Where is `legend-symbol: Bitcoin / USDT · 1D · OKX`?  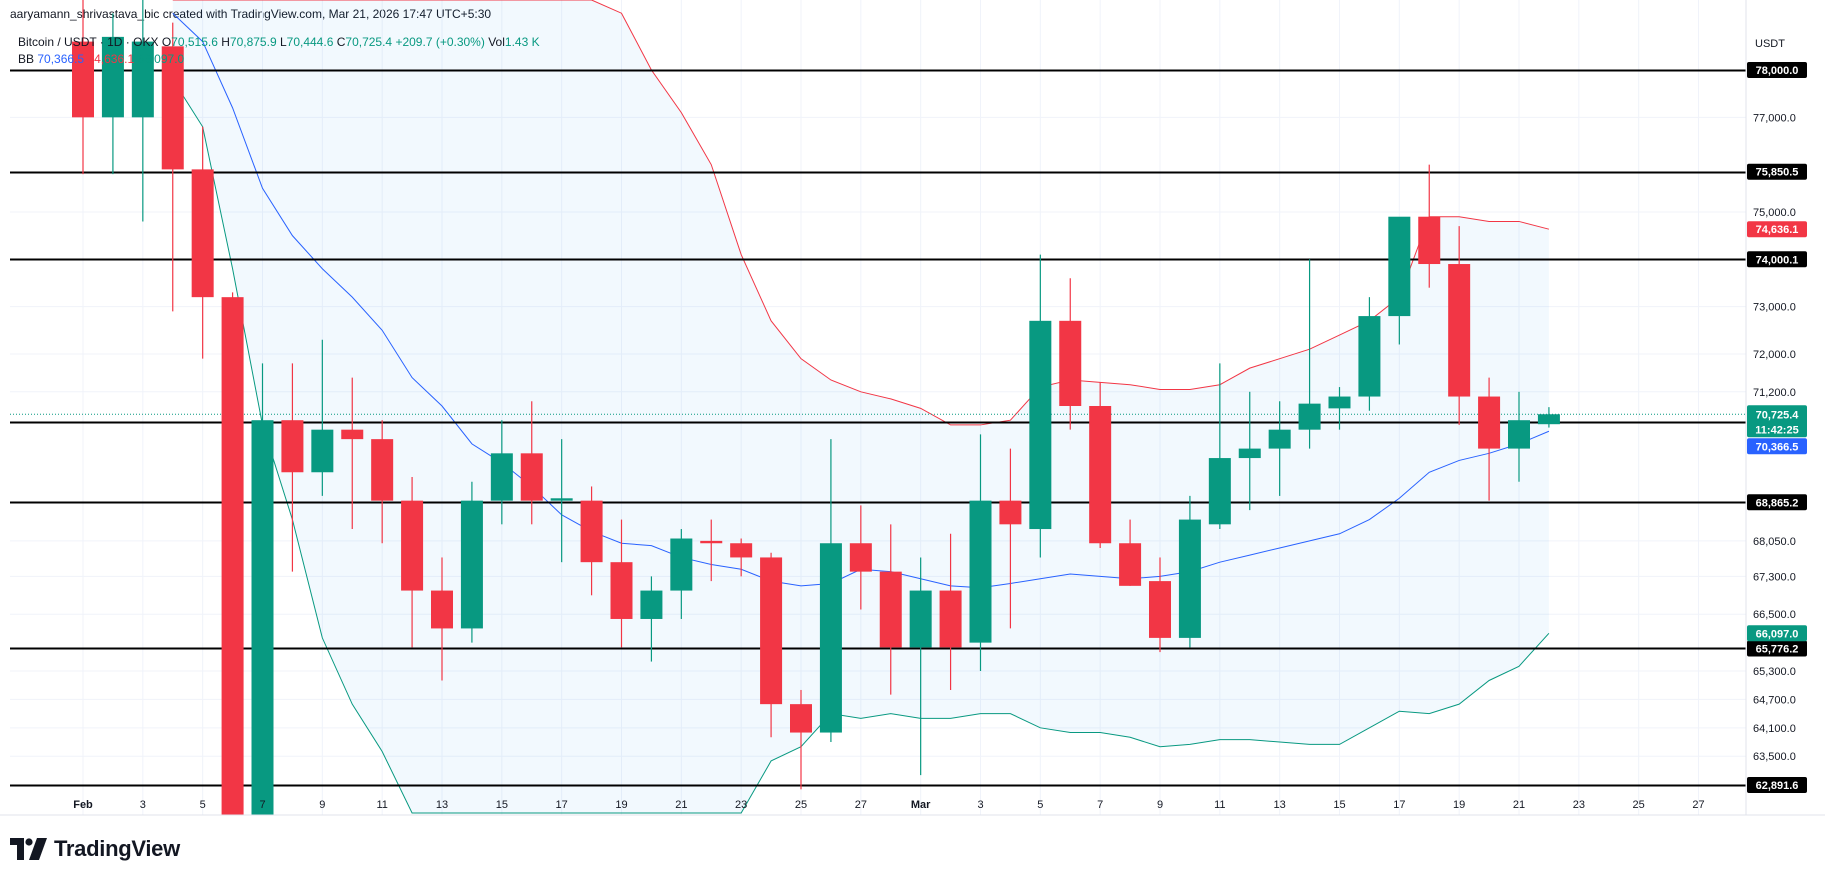
legend-symbol: Bitcoin / USDT · 1D · OKX is located at coordinates (88, 42).